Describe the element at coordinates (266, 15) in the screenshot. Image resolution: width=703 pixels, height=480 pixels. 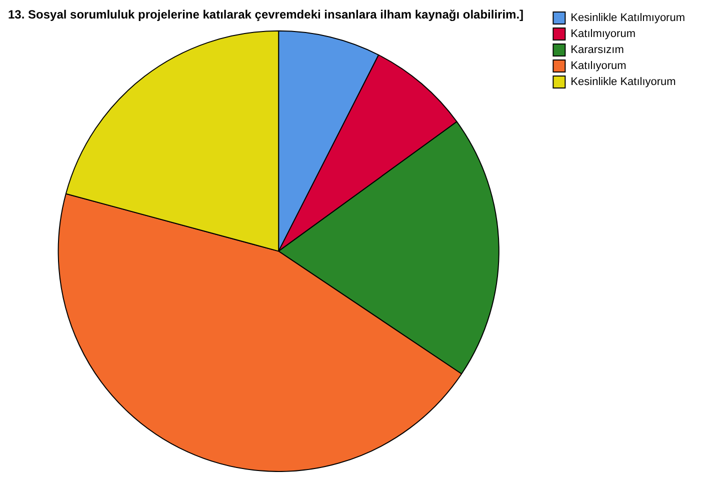
I see `chart-title: 13. Sosyal sorumluluk projelerine katılarak çevremdeki insanlara ilham kaynağı olabilirim.]` at that location.